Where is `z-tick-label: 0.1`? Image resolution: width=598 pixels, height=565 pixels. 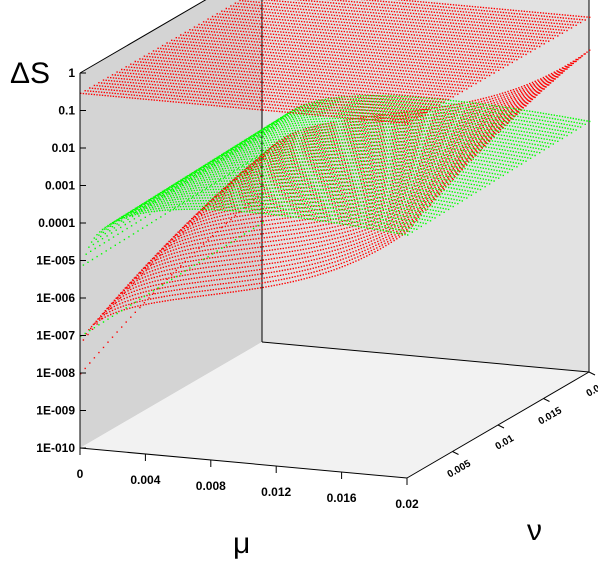
z-tick-label: 0.1 is located at coordinates (66, 111).